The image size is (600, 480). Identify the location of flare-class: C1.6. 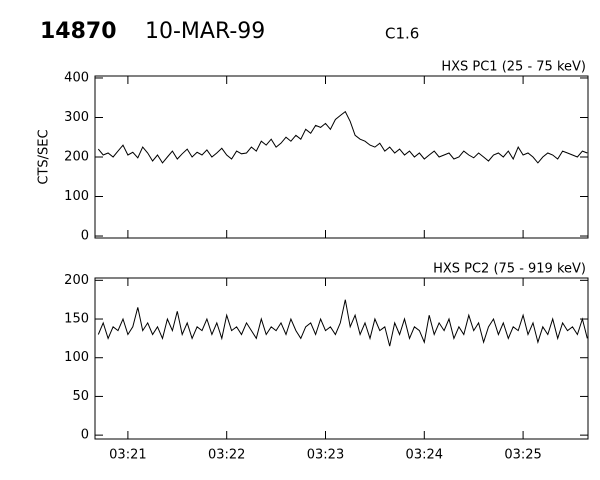
(402, 34).